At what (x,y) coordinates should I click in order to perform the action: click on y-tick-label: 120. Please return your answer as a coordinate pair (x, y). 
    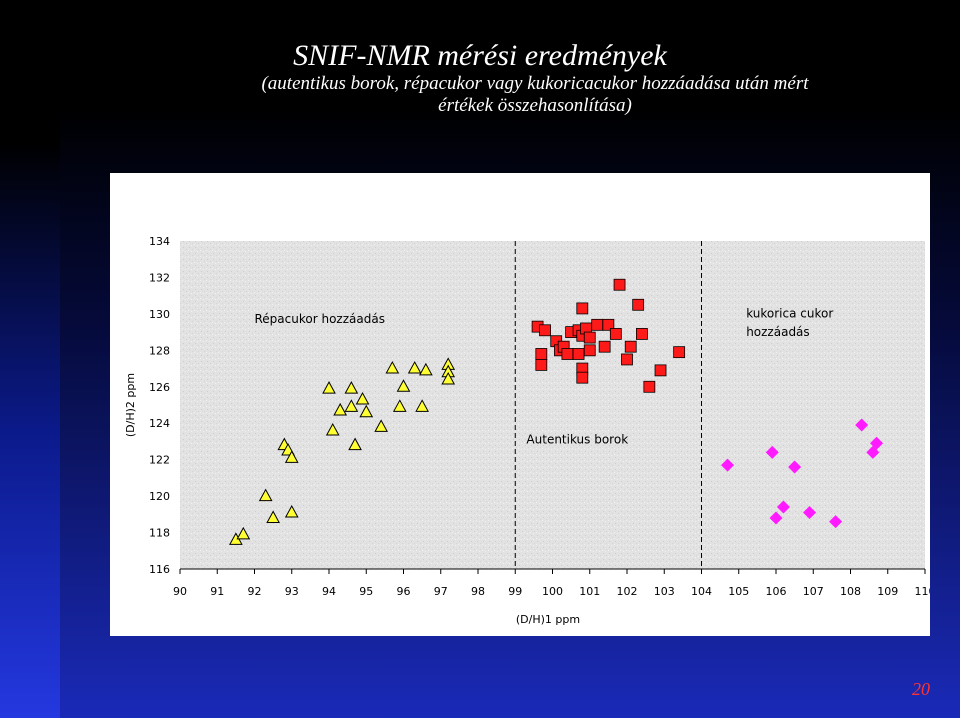
    Looking at the image, I should click on (159, 496).